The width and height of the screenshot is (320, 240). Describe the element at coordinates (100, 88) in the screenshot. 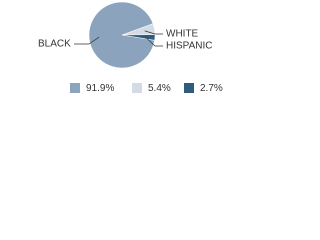

I see `legend-label: 91.9%` at that location.